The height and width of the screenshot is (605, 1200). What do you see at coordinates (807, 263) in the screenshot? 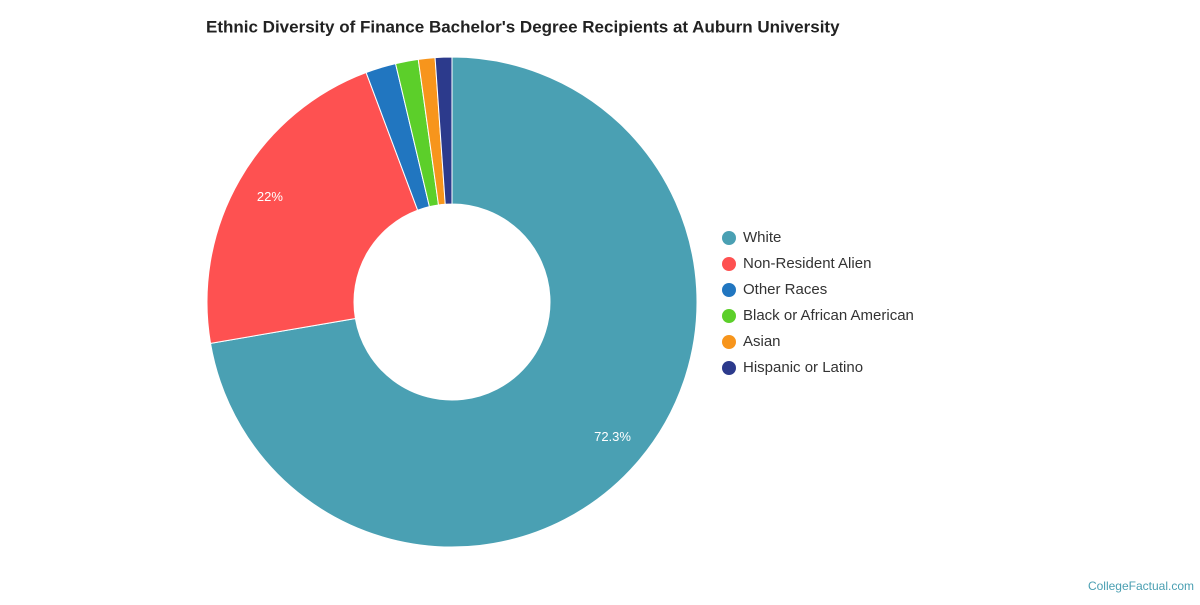
I see `legend-label: Non-Resident Alien` at bounding box center [807, 263].